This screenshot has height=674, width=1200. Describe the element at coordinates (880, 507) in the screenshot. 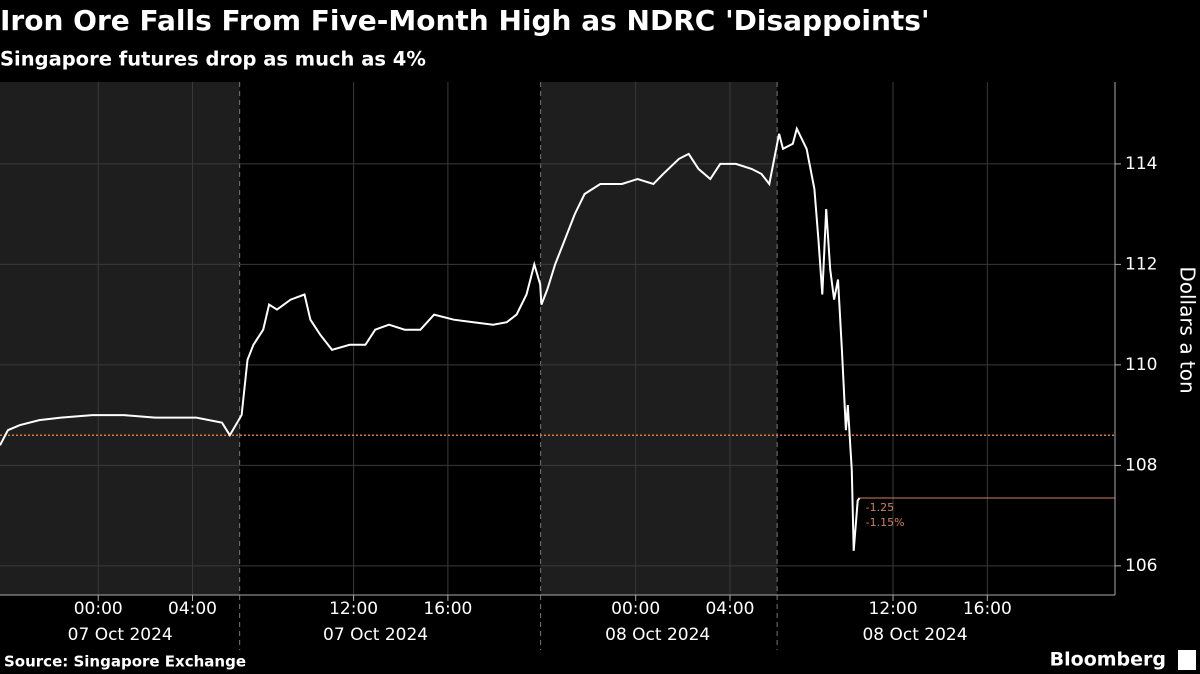

I see `change-label: -1.25` at that location.